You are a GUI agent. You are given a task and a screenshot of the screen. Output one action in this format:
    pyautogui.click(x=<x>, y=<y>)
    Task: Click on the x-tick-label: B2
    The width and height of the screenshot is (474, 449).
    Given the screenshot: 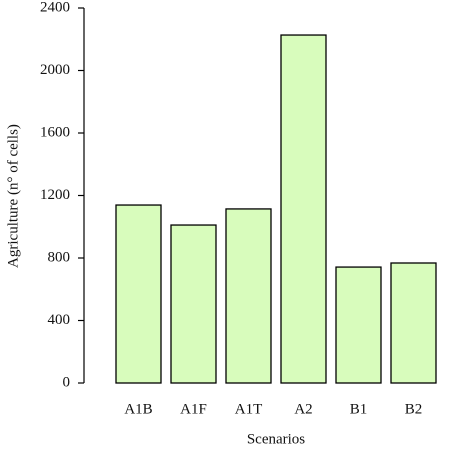 What is the action you would take?
    pyautogui.click(x=414, y=409)
    